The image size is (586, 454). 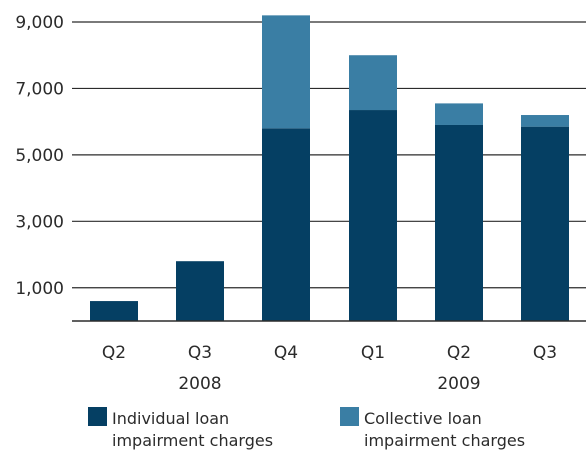 I want to click on legend-label: Individual loan, so click(x=170, y=418).